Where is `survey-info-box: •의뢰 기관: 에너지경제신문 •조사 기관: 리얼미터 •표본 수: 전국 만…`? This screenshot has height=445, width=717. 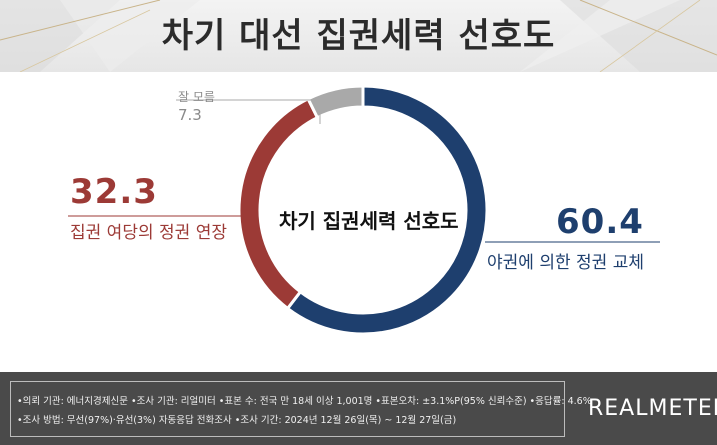 survey-info-box: •의뢰 기관: 에너지경제신문 •조사 기관: 리얼미터 •표본 수: 전국 만… is located at coordinates (301, 409).